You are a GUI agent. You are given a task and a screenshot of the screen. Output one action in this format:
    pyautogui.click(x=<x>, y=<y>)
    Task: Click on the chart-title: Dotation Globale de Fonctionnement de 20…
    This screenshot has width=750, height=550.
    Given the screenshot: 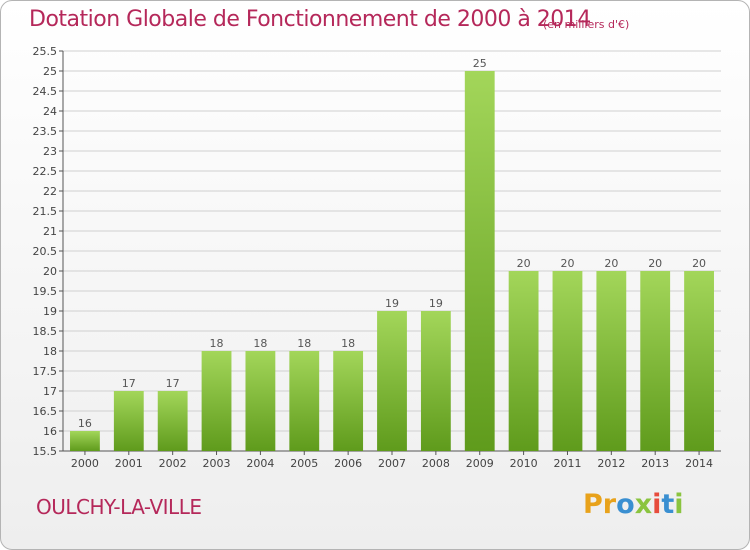 What is the action you would take?
    pyautogui.click(x=310, y=19)
    